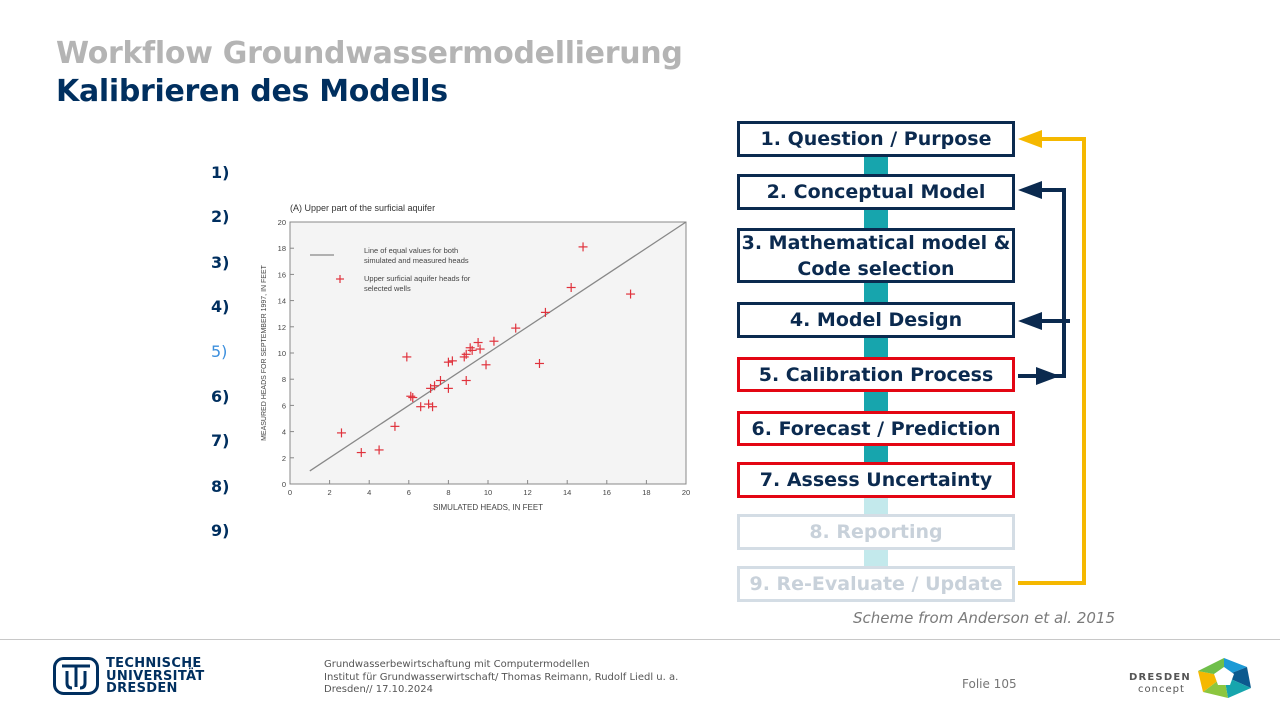 This screenshot has height=720, width=1280. What do you see at coordinates (282, 248) in the screenshot?
I see `y-tick-label: 18` at bounding box center [282, 248].